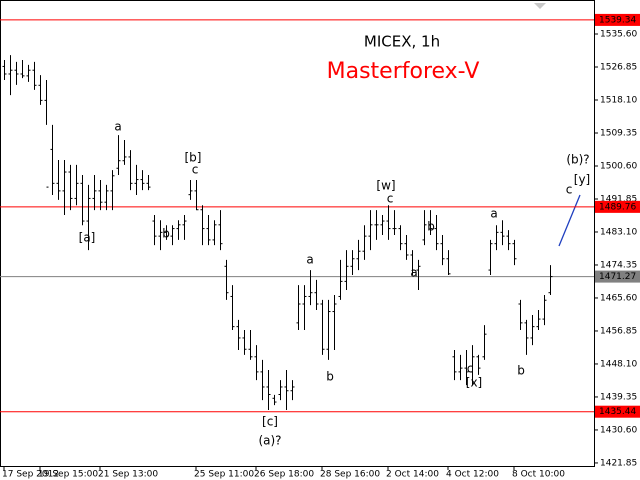  I want to click on wave-label: [y], so click(582, 180).